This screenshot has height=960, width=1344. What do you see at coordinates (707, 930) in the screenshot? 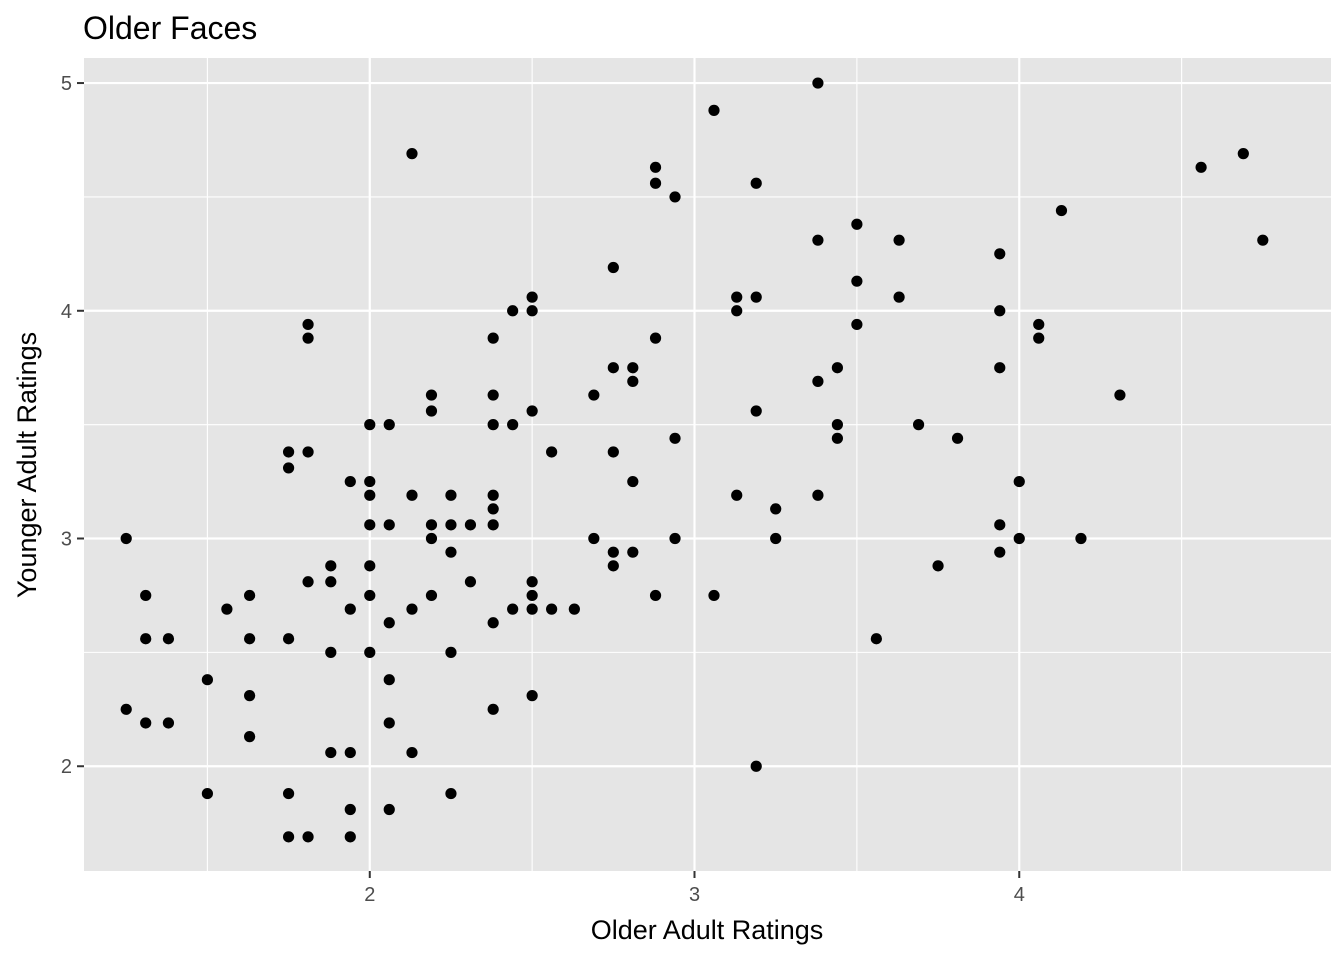
I see `x-axis-title: Older Adult Ratings` at bounding box center [707, 930].